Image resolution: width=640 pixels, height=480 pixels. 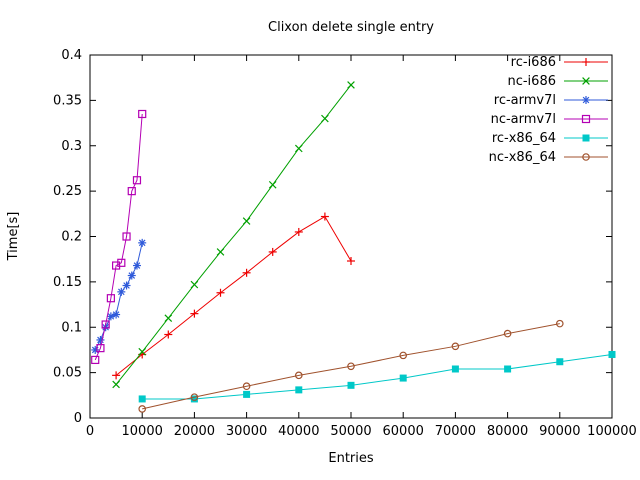 I want to click on y-tick-label: 0.35, so click(x=67, y=100).